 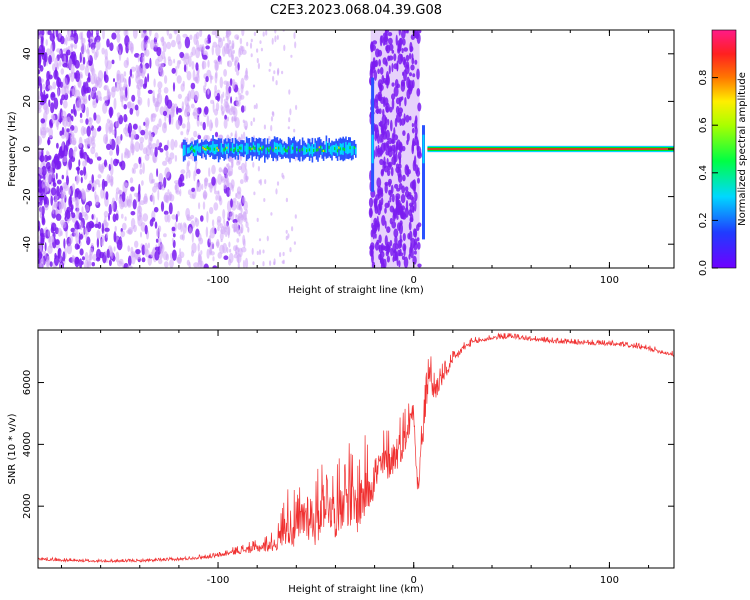 I want to click on burst-spike, so click(x=423, y=182).